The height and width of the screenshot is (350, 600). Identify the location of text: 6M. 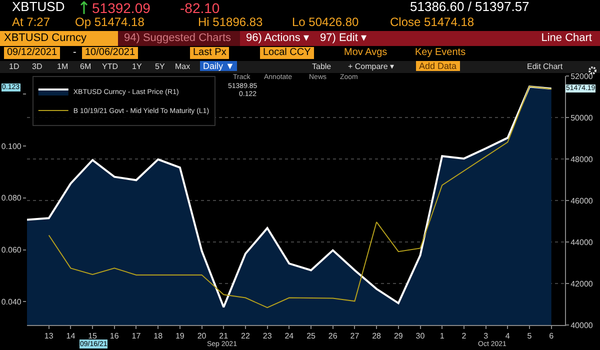
(86, 67).